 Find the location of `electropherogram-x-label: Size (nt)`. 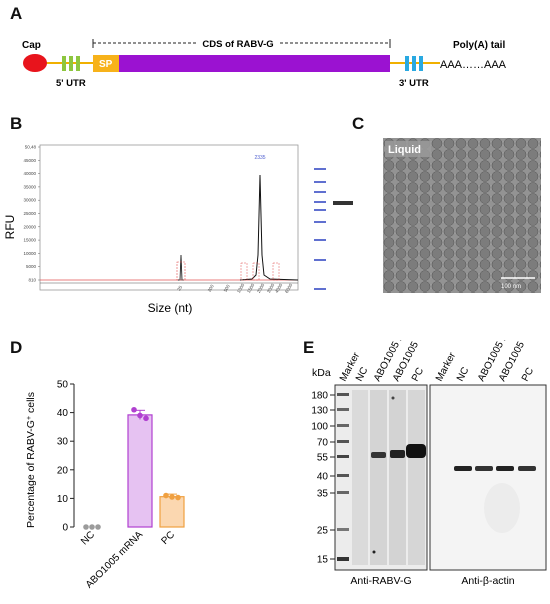

electropherogram-x-label: Size (nt) is located at coordinates (170, 308).